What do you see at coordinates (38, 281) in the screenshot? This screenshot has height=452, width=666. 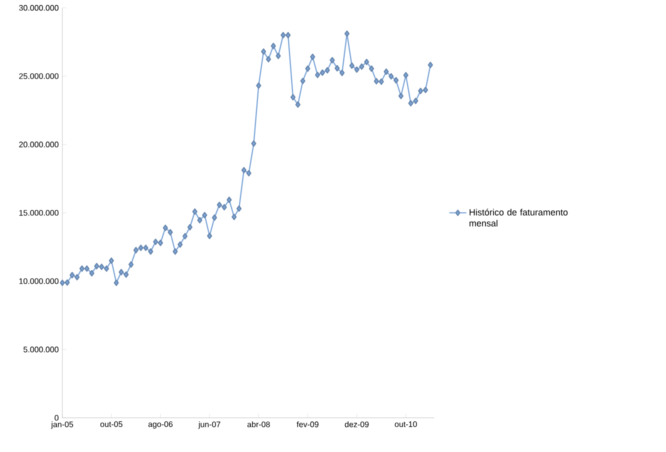 I see `y-tick-label: 10.000.000` at bounding box center [38, 281].